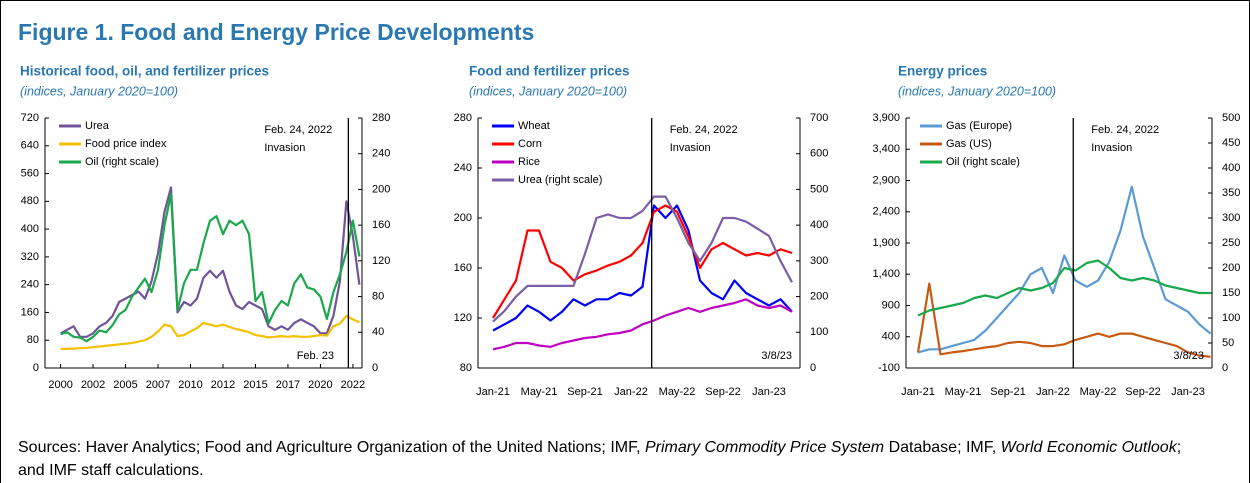 This screenshot has width=1250, height=483. Describe the element at coordinates (886, 274) in the screenshot. I see `y-tick-label: 1,400` at that location.